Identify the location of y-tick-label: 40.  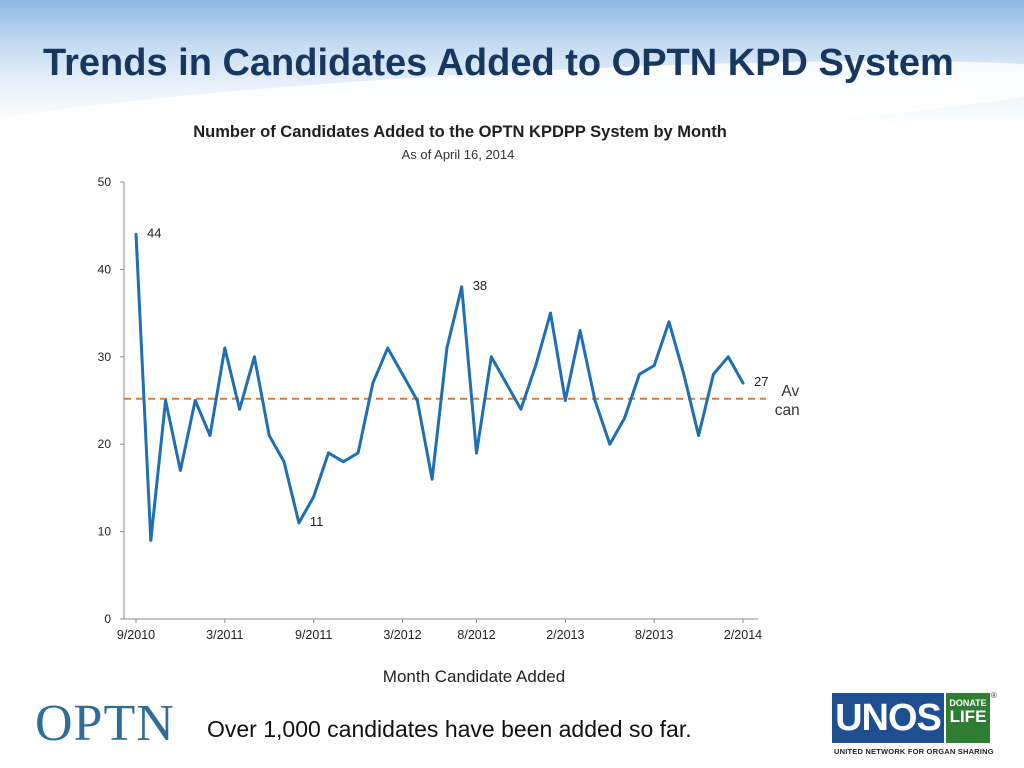
(105, 269).